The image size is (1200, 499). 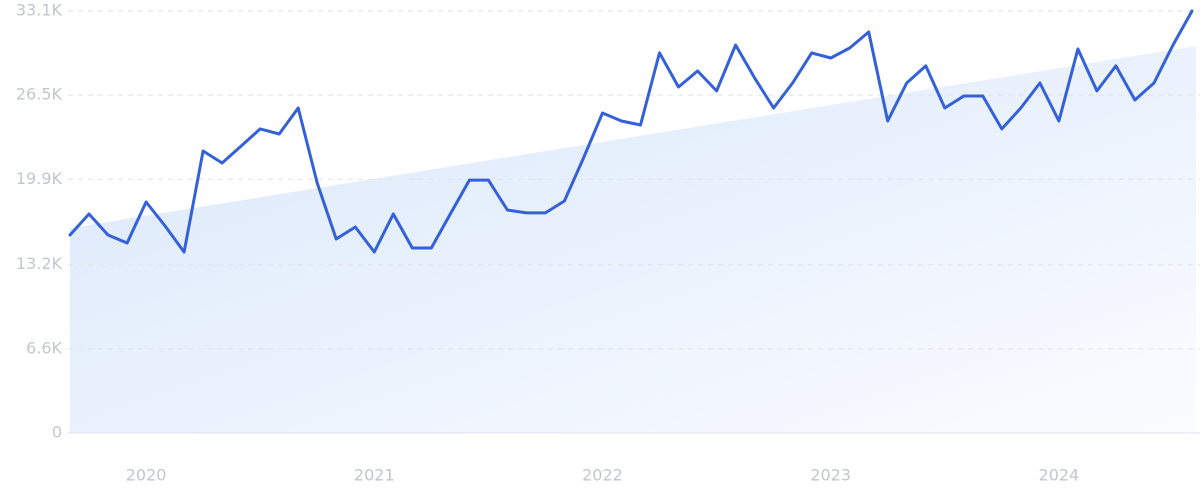 What do you see at coordinates (146, 475) in the screenshot?
I see `x-tick-label: 2020` at bounding box center [146, 475].